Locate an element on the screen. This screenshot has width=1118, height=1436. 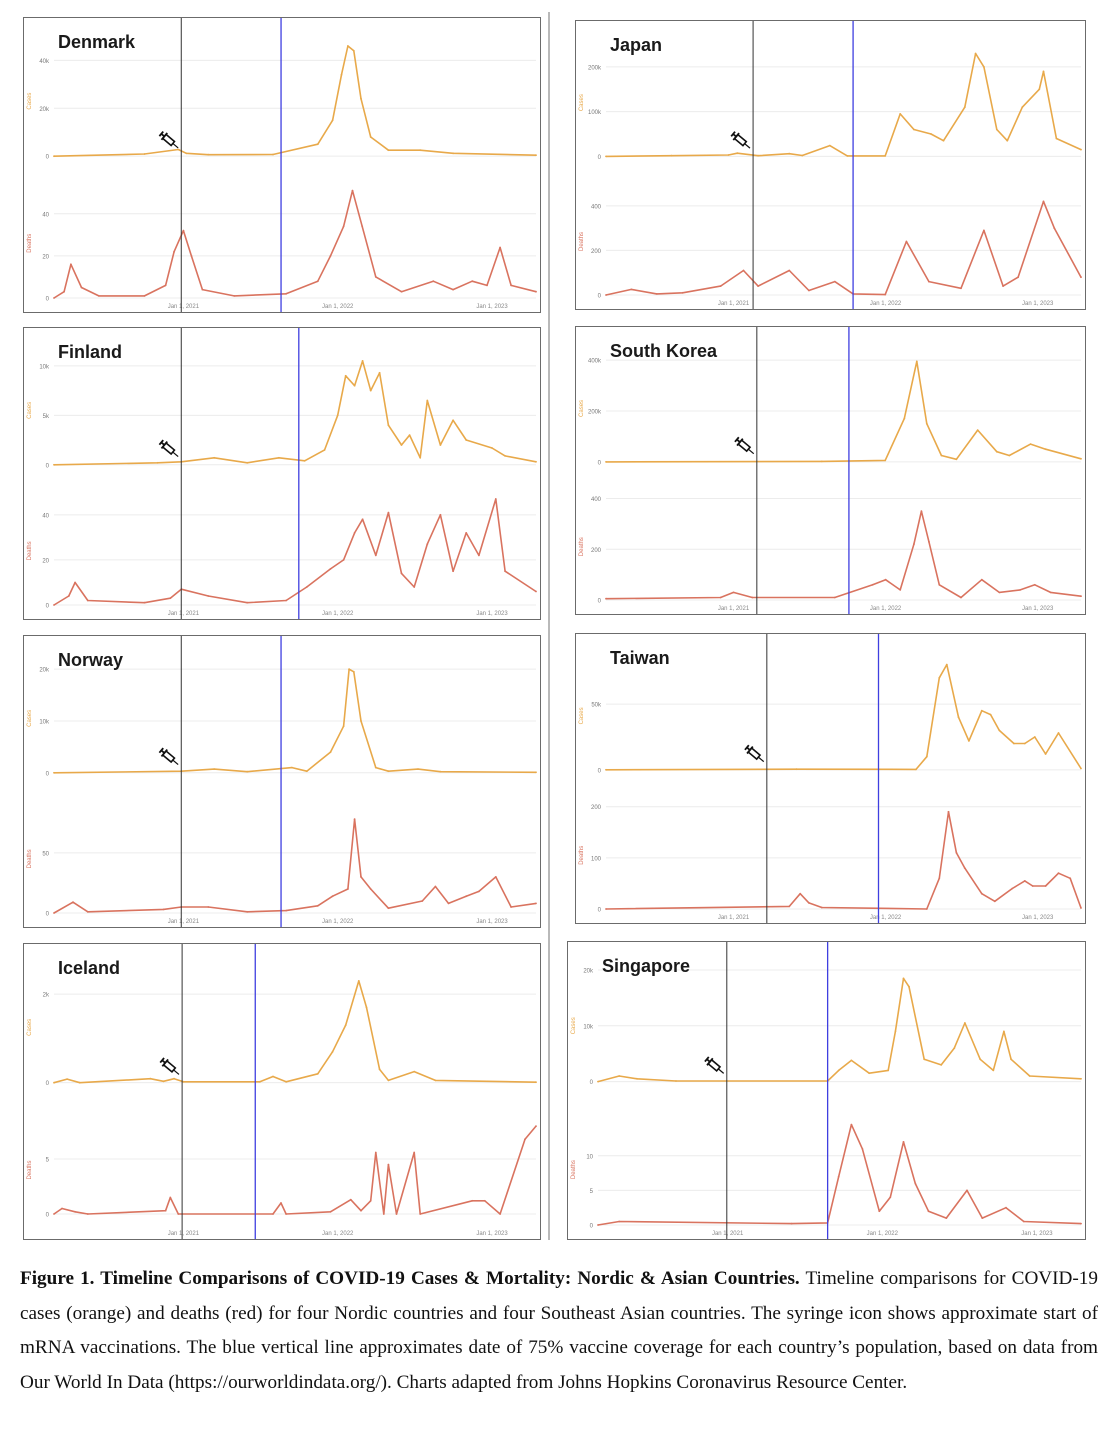
x-tick-label: Jan 1, 2021 is located at coordinates (728, 1234).